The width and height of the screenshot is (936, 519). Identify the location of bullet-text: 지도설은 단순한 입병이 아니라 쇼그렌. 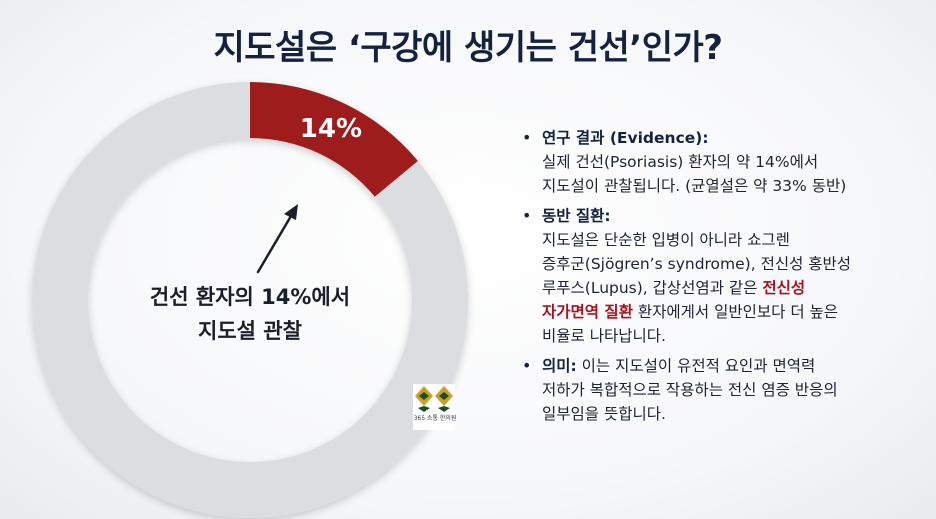
(666, 240).